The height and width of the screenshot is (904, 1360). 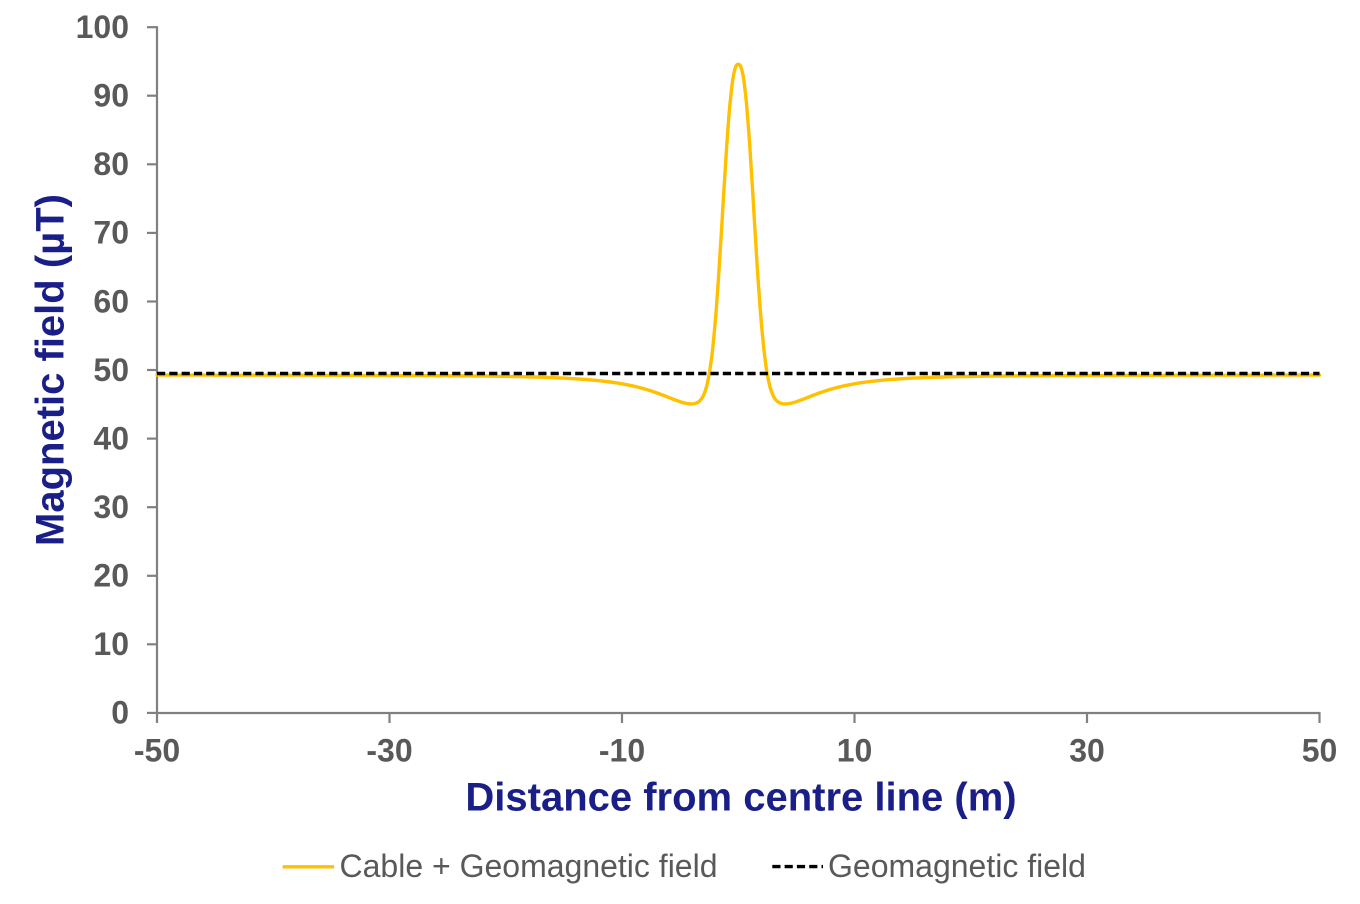 I want to click on svg-text: Cable + Geomagnetic field, so click(x=529, y=866).